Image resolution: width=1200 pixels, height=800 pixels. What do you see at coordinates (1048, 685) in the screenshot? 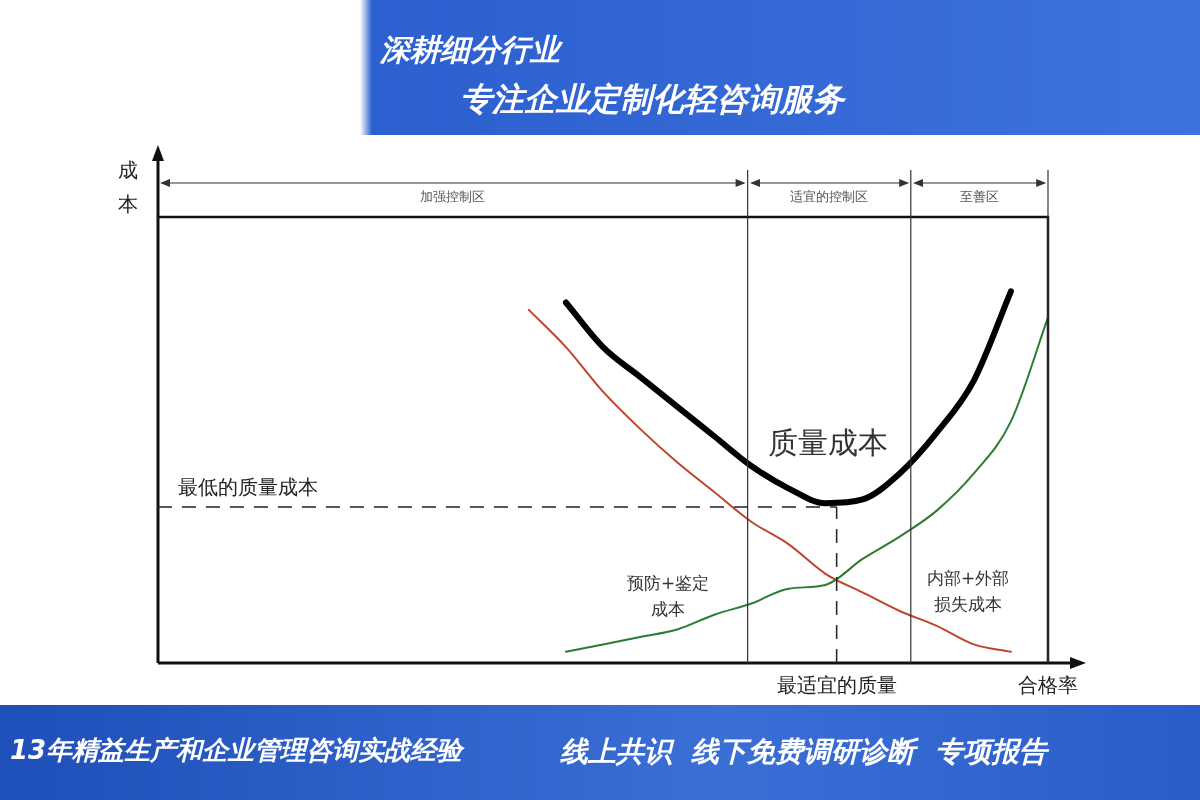
I see `x-axis-title: 合格率` at bounding box center [1048, 685].